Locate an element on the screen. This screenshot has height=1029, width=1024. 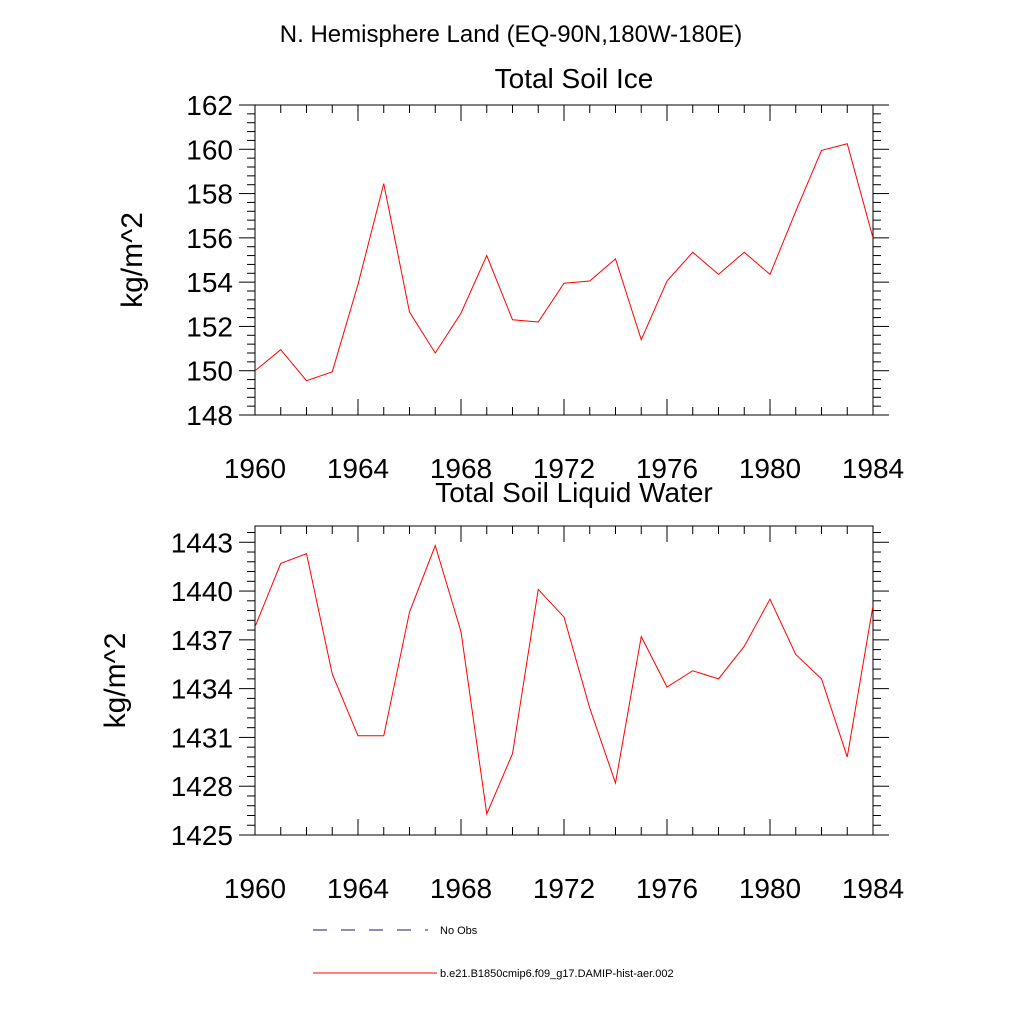
y-tick-label: 158 is located at coordinates (209, 194).